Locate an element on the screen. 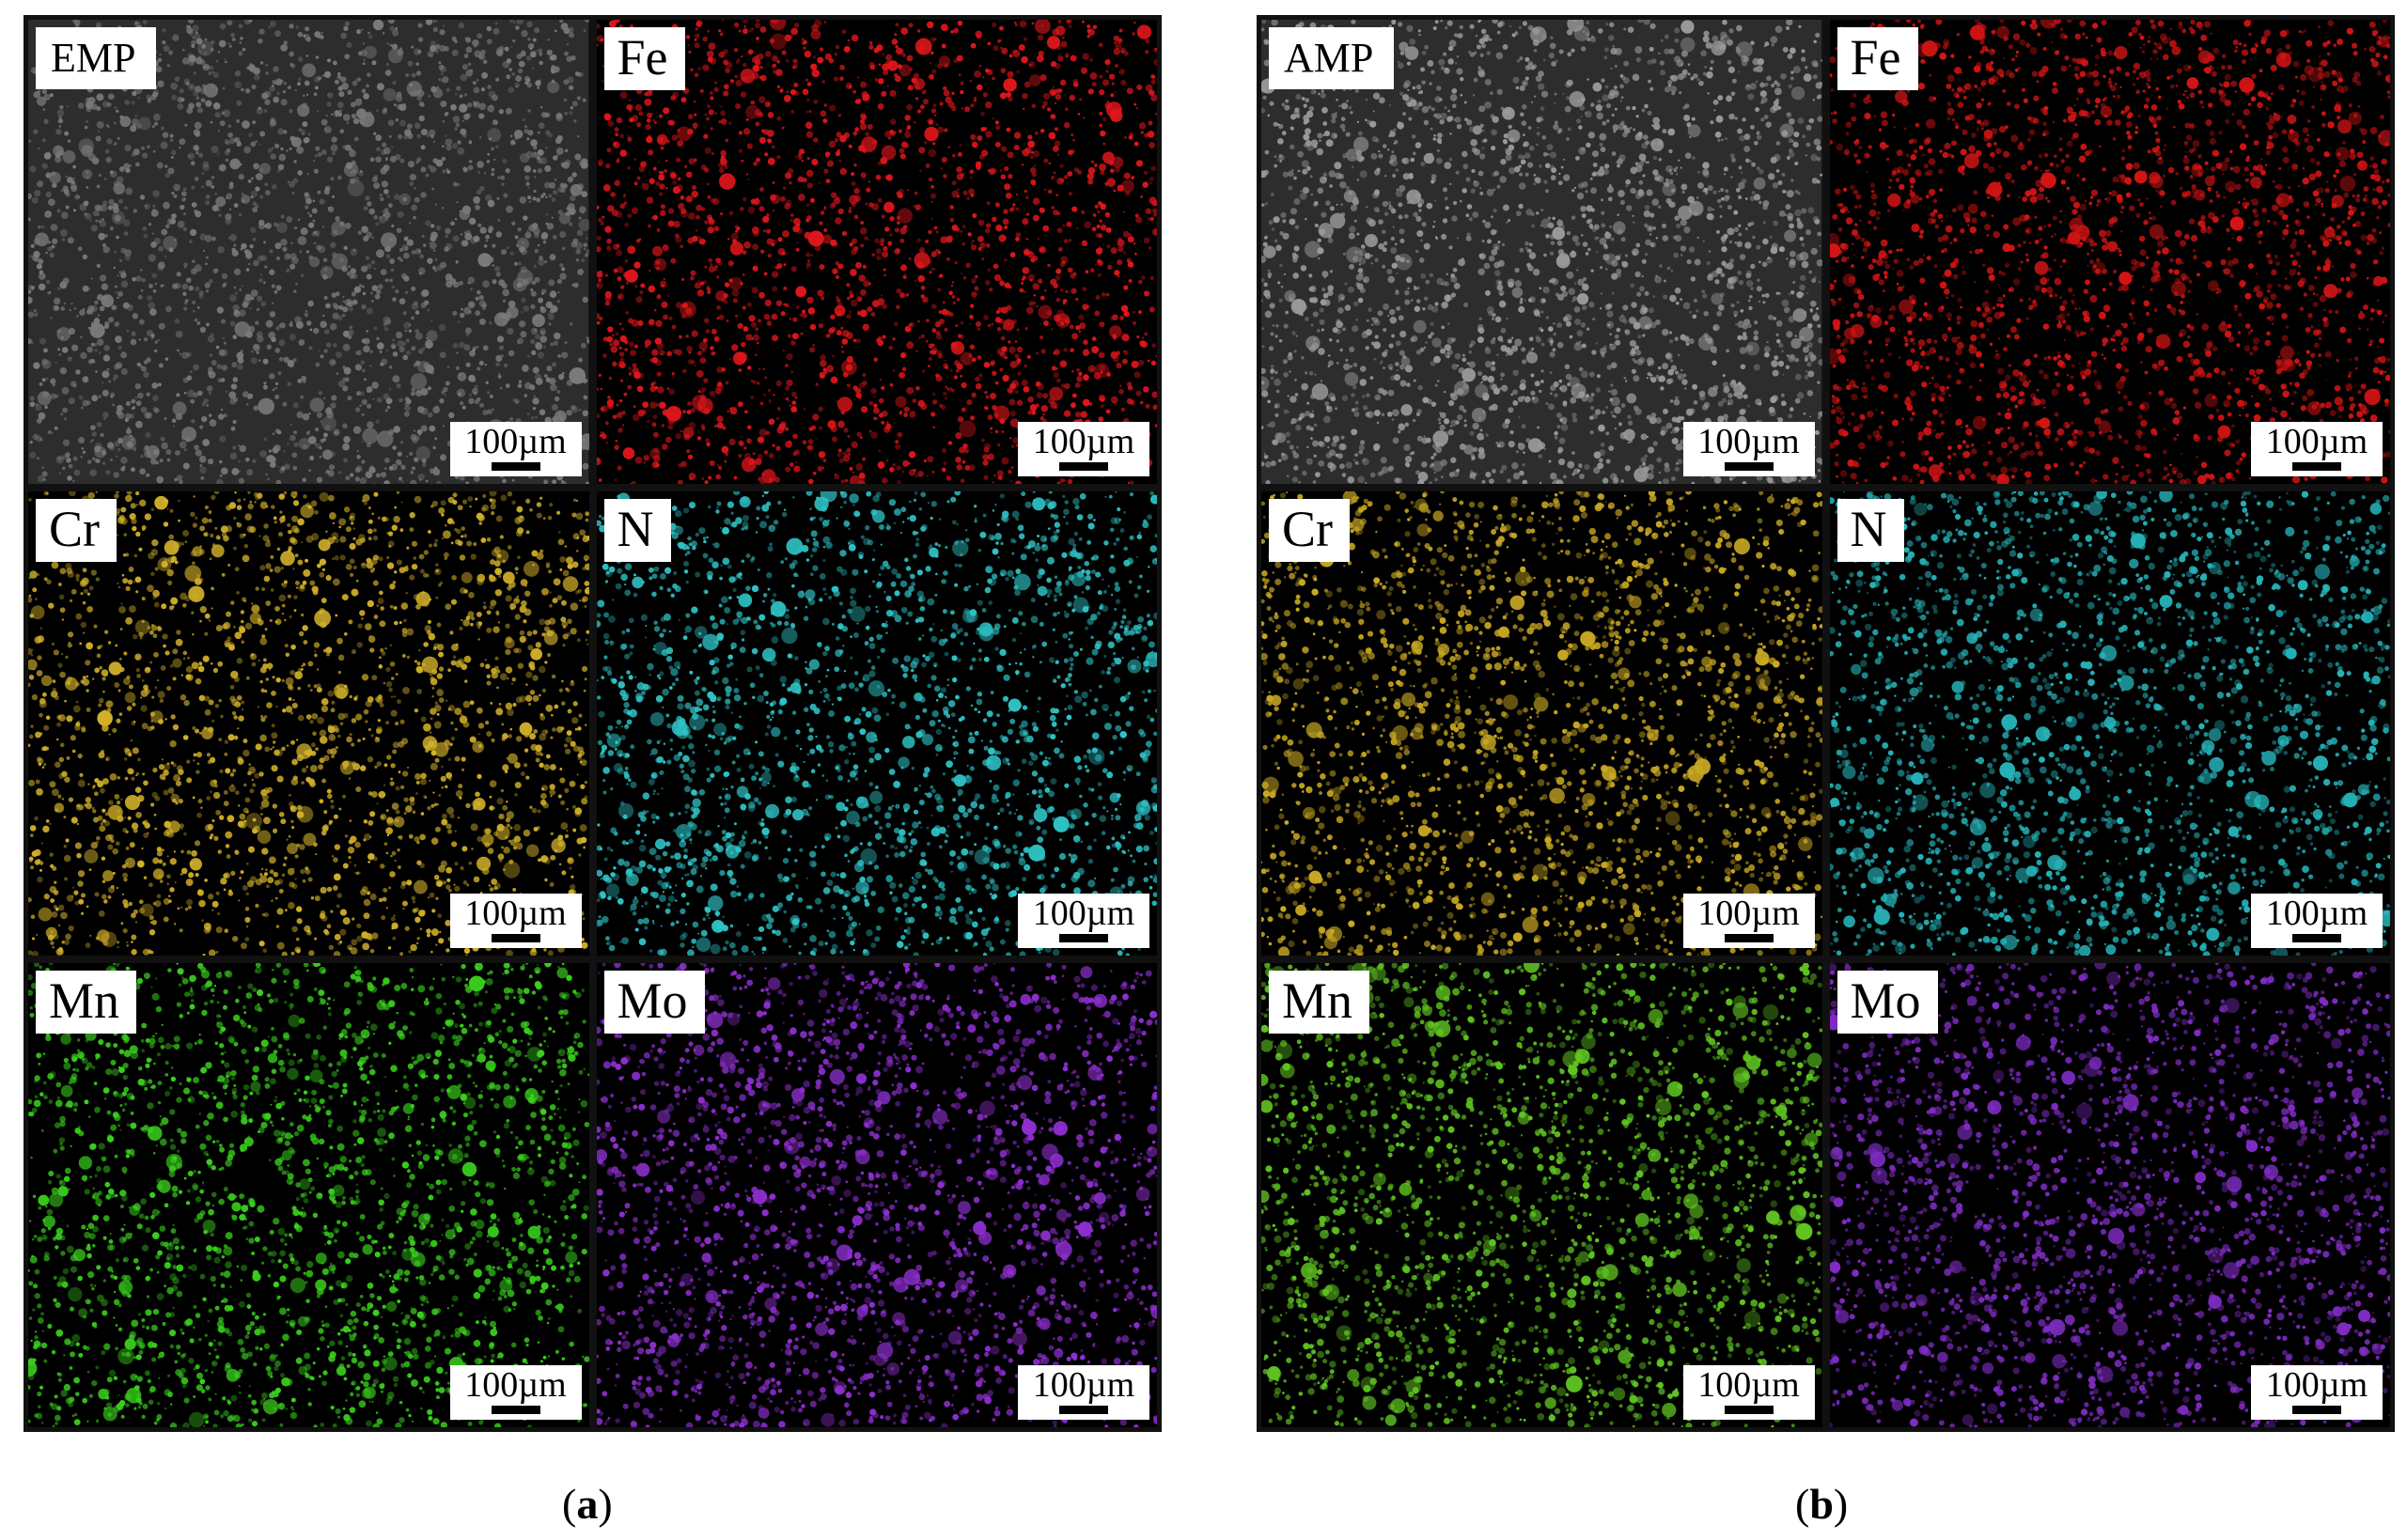 The width and height of the screenshot is (2407, 1540). tile-a-3: N 100µm is located at coordinates (877, 723).